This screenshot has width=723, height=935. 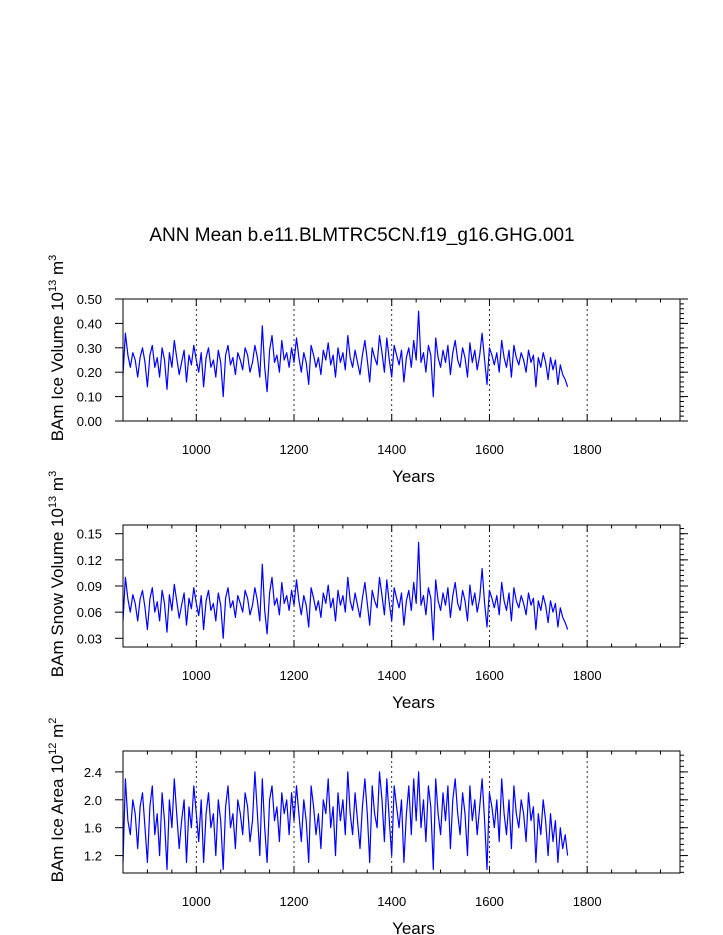 I want to click on y-tick-label: 1.6, so click(x=93, y=828).